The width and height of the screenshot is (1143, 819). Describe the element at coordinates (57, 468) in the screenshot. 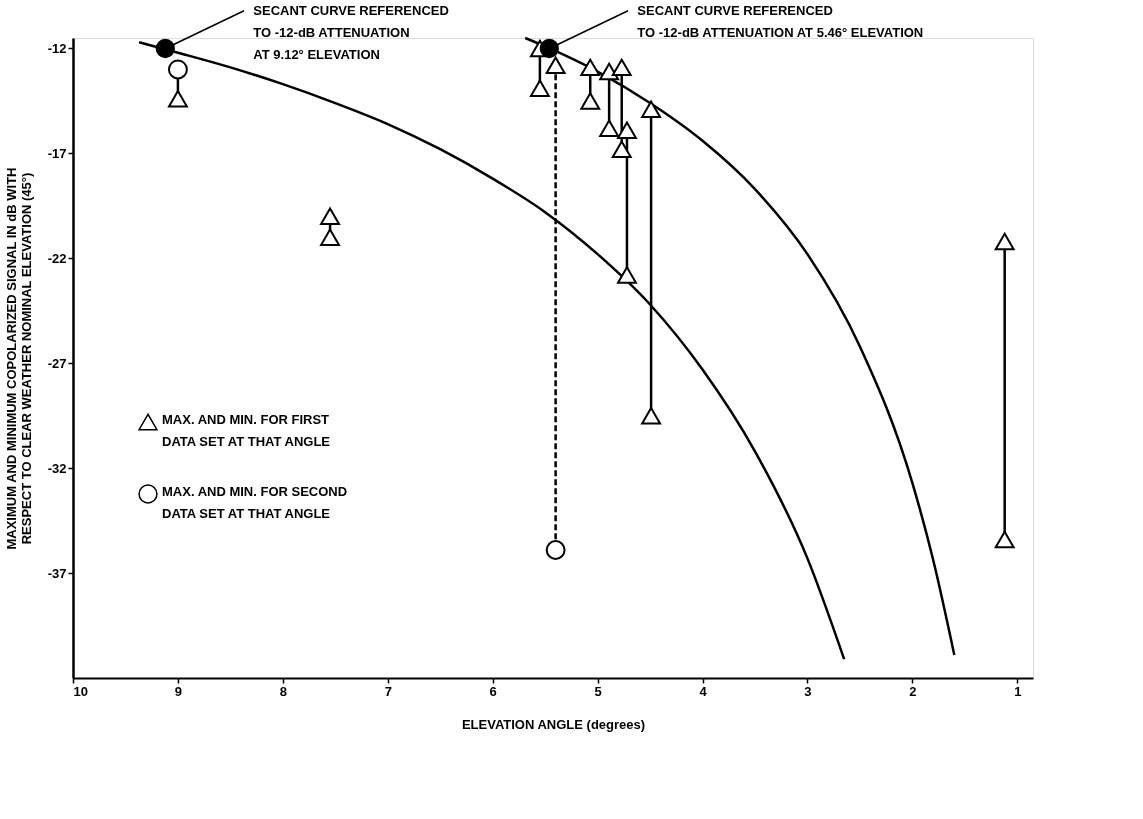

I see `y-tick-label: -32` at that location.